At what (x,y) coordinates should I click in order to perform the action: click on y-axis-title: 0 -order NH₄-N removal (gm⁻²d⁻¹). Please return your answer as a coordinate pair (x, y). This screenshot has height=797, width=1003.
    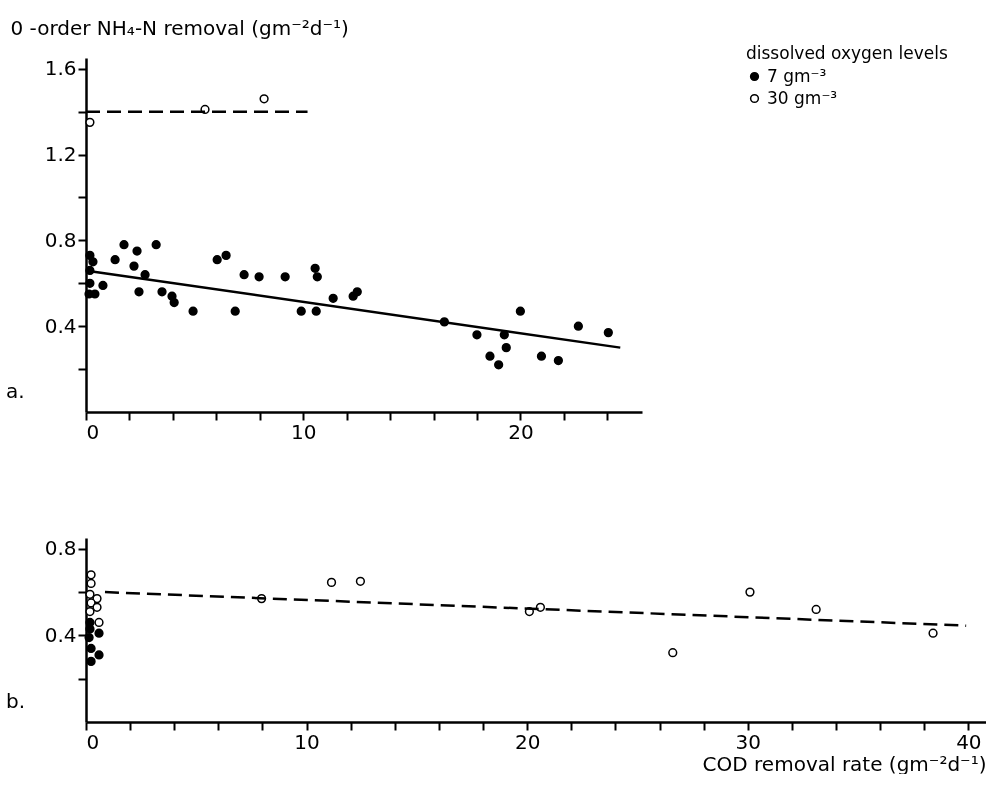
    Looking at the image, I should click on (179, 27).